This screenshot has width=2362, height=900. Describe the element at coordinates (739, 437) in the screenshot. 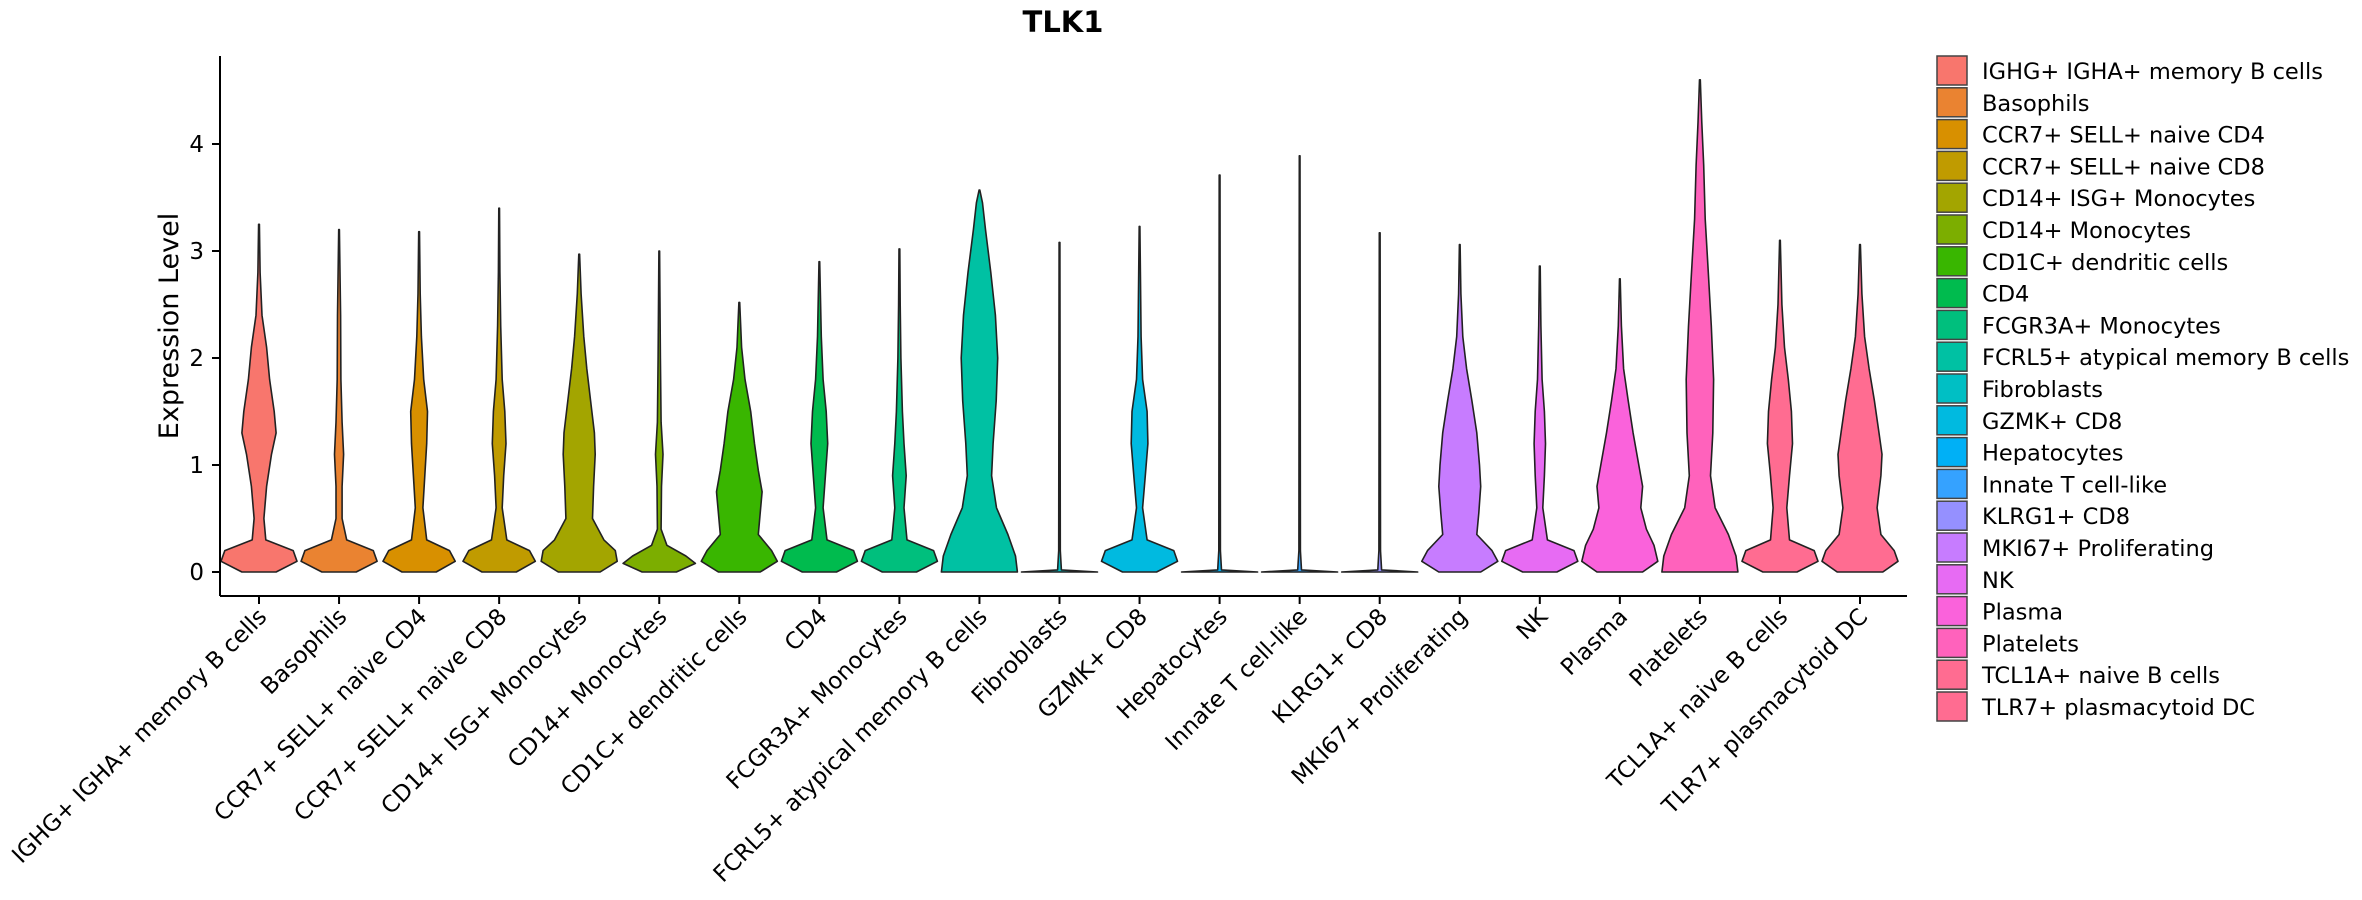

I see `violin-cd1c-dendritic-cells` at that location.